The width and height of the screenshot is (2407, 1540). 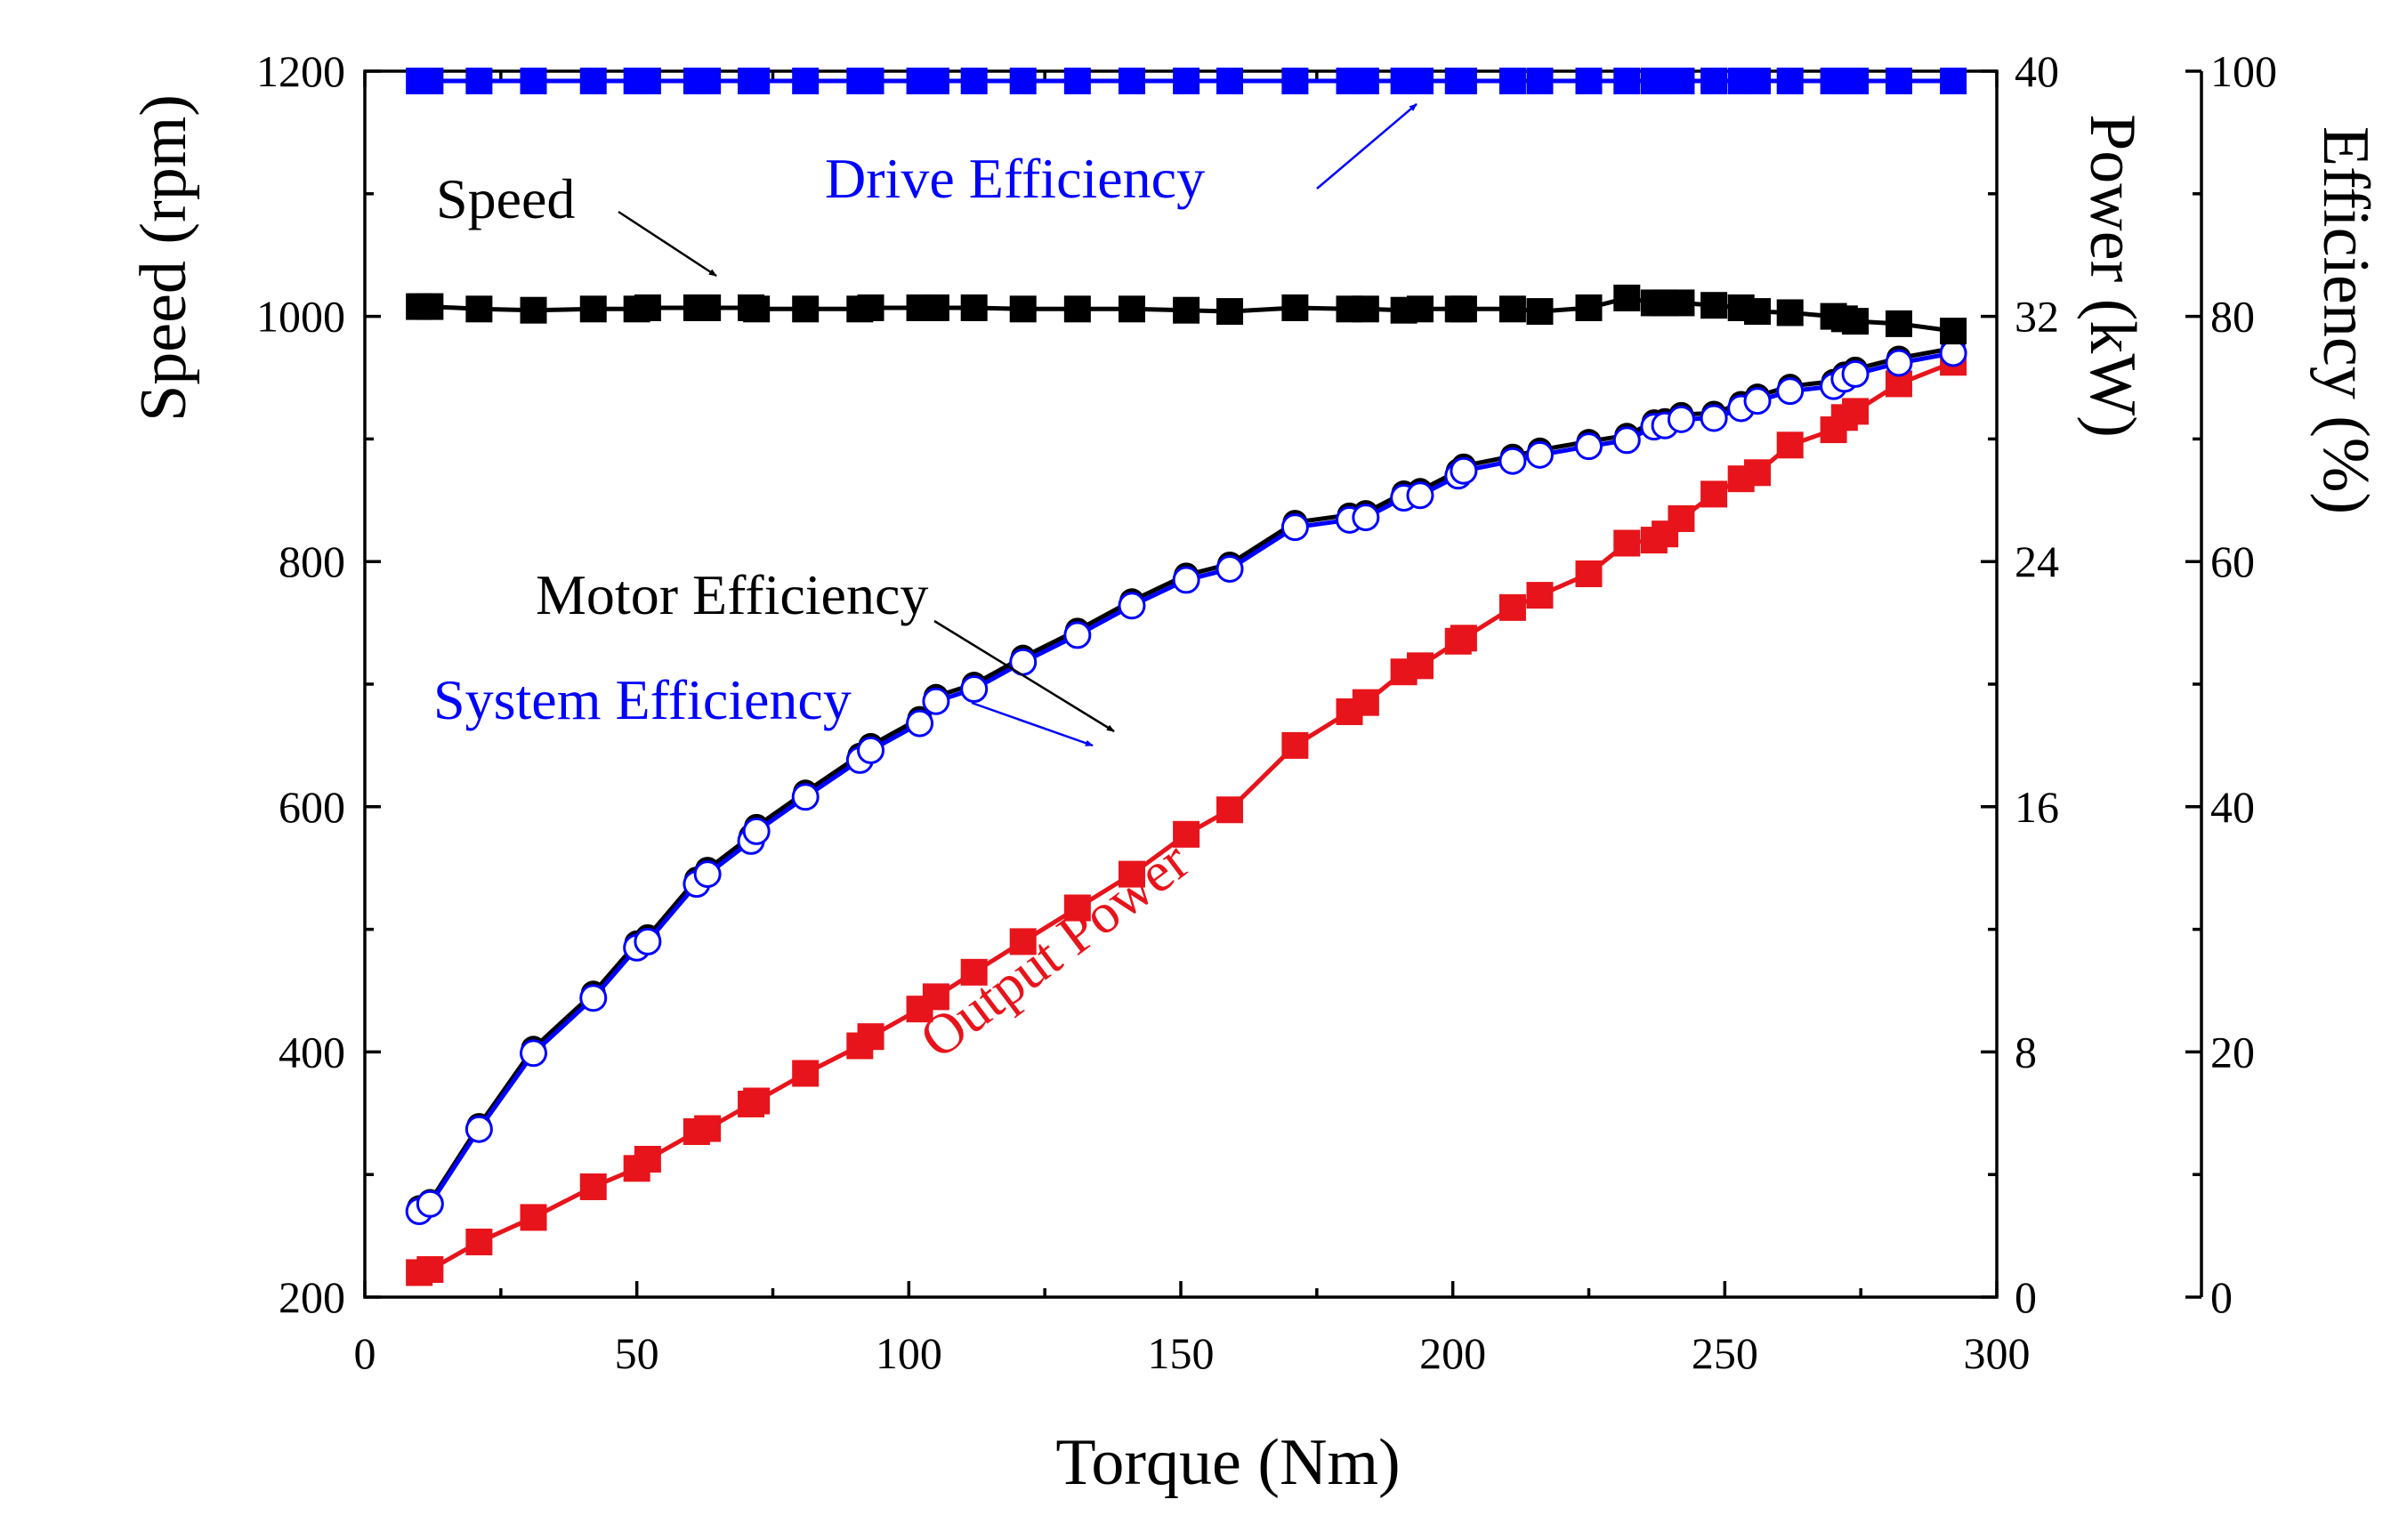 I want to click on annotation-system-efficiency: System Efficiency, so click(x=642, y=699).